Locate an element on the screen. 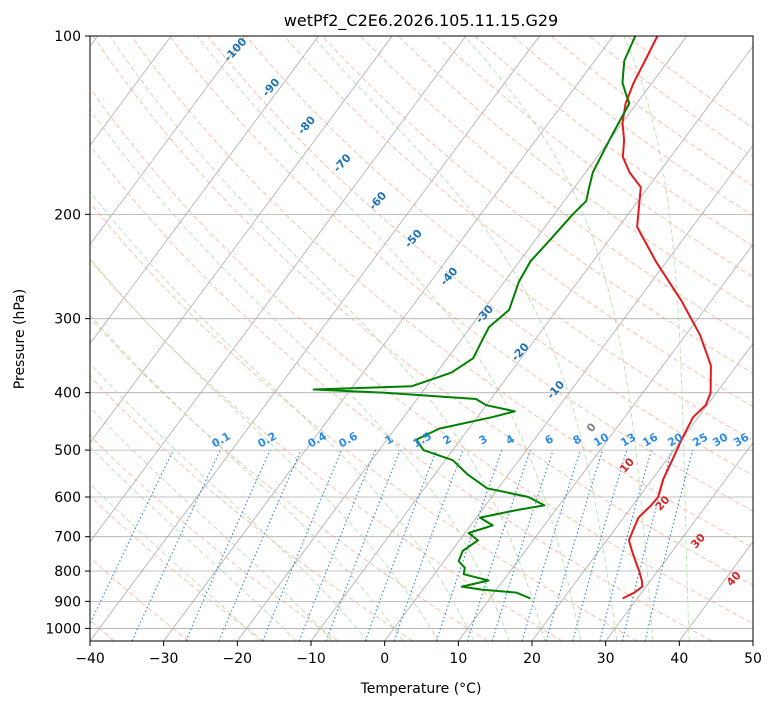 This screenshot has height=708, width=775. y-axis-ticks: 100 200 300 400 500 600 700 800 900 1000 is located at coordinates (67, 333).